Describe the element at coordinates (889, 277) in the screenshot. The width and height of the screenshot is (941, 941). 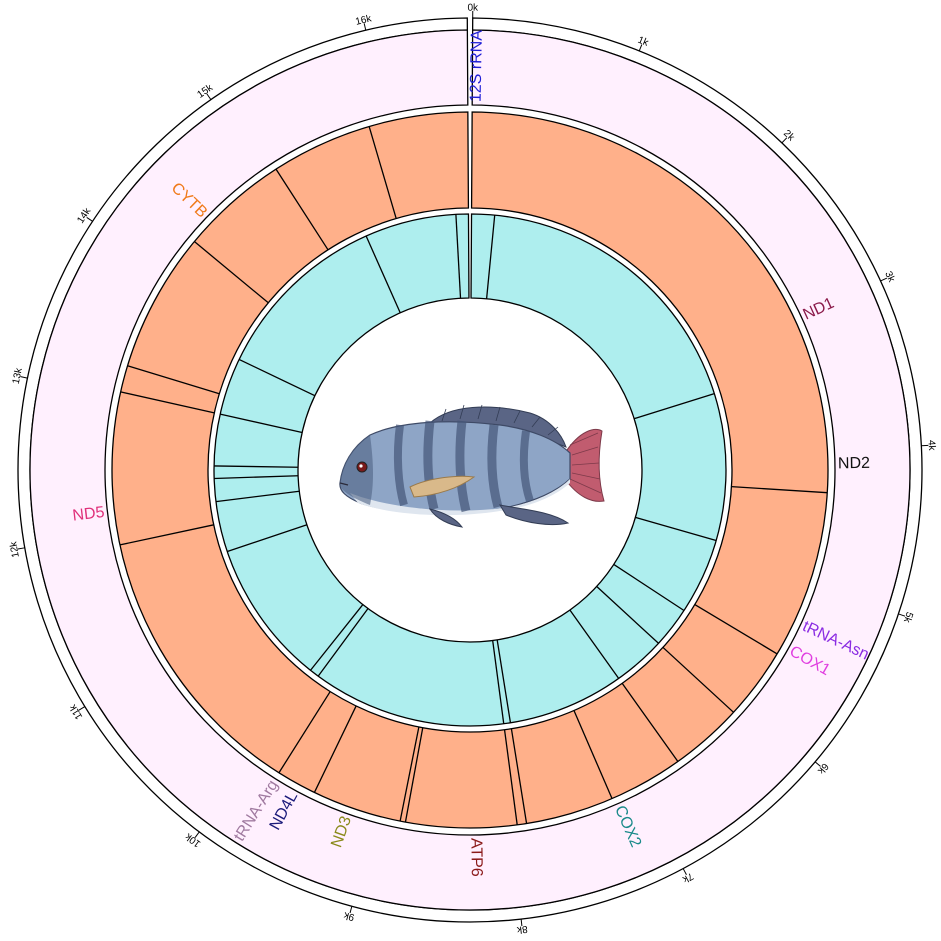
I see `scale-tick-label: 3k` at that location.